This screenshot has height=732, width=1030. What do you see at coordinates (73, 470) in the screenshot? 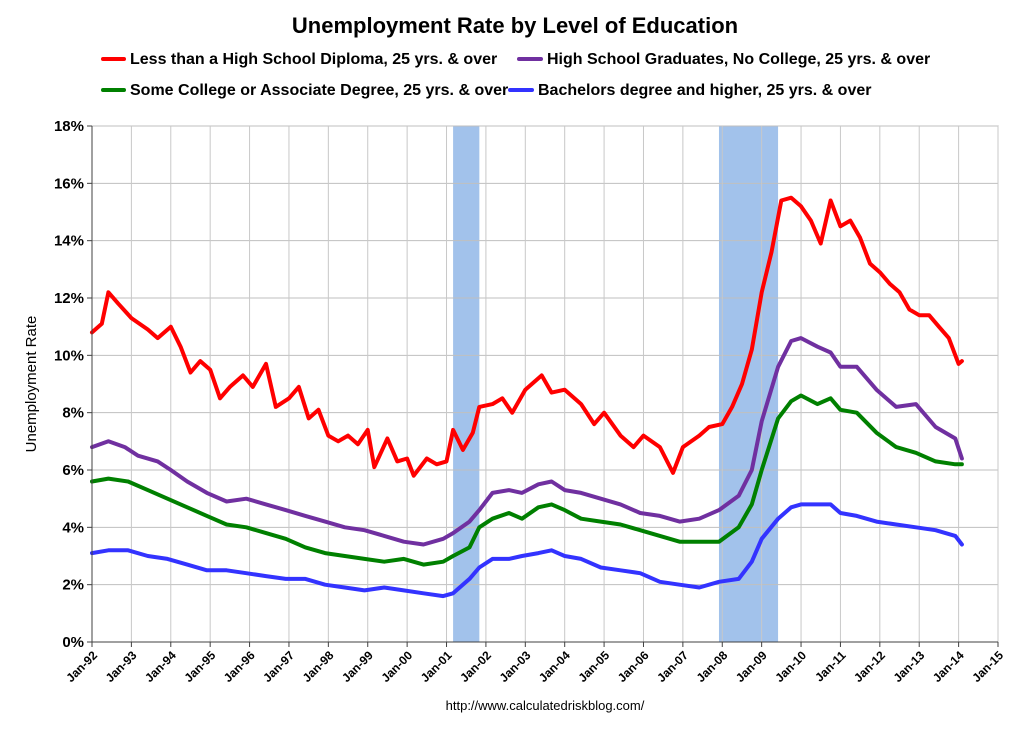
I see `y-tick-label: 6%` at bounding box center [73, 470].